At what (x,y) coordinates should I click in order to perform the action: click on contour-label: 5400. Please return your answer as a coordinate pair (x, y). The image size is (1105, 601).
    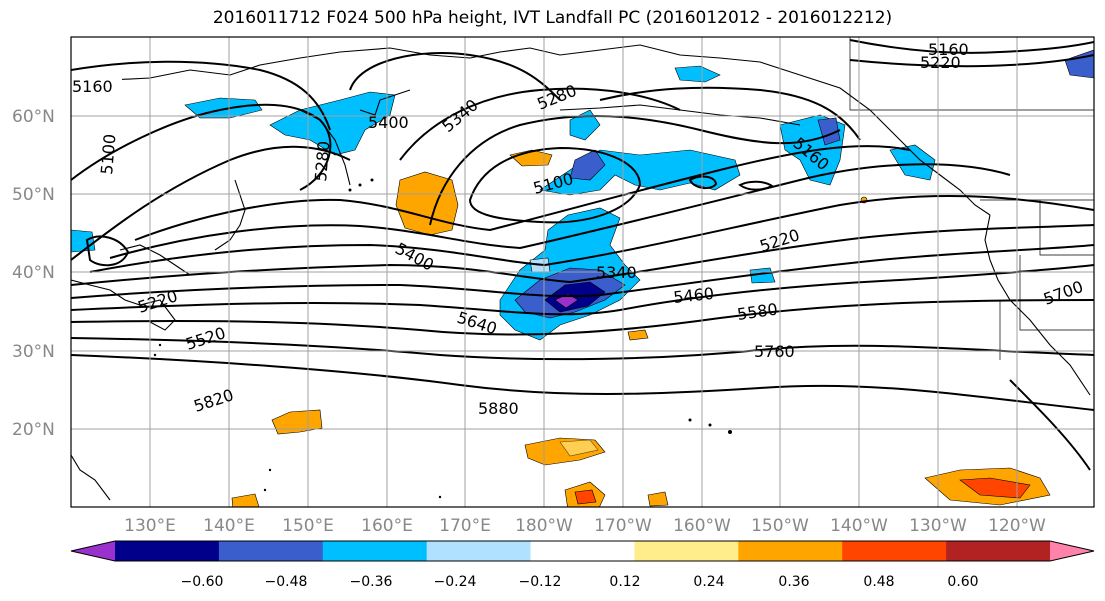
    Looking at the image, I should click on (388, 122).